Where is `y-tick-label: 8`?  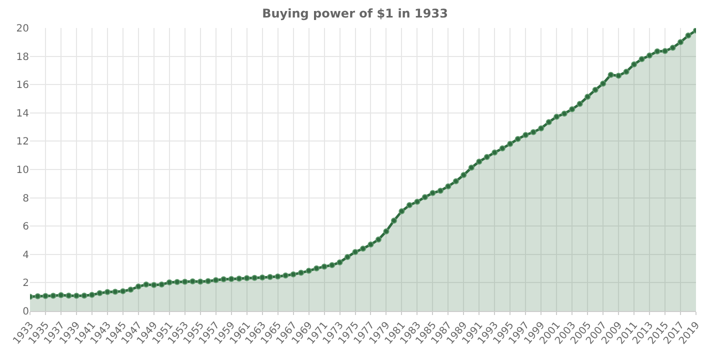
y-tick-label: 8 is located at coordinates (25, 198).